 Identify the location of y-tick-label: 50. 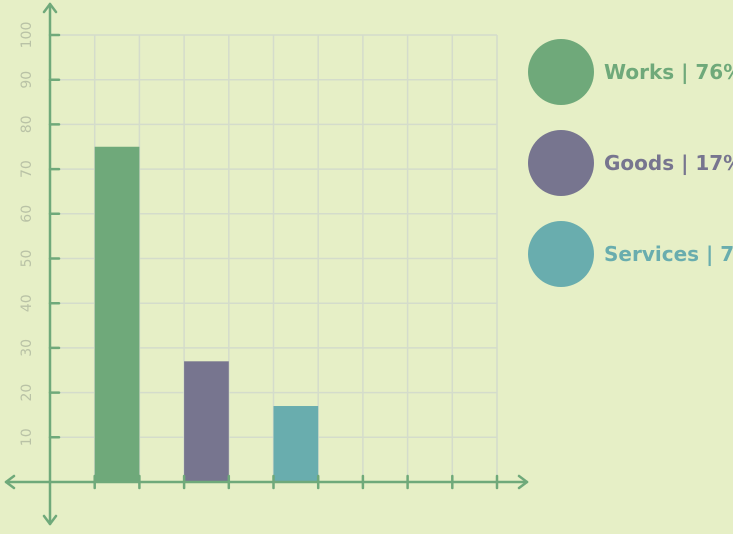
(27, 259).